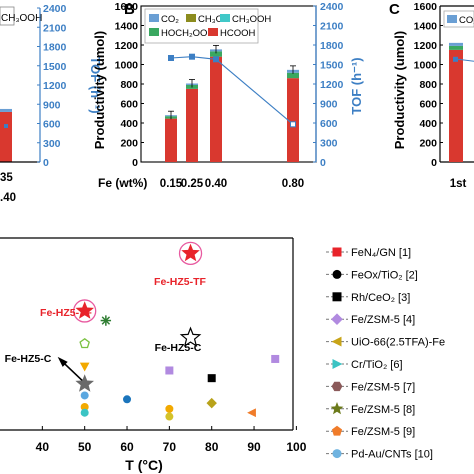 Image resolution: width=474 pixels, height=474 pixels. I want to click on tof-line, so click(465, 60).